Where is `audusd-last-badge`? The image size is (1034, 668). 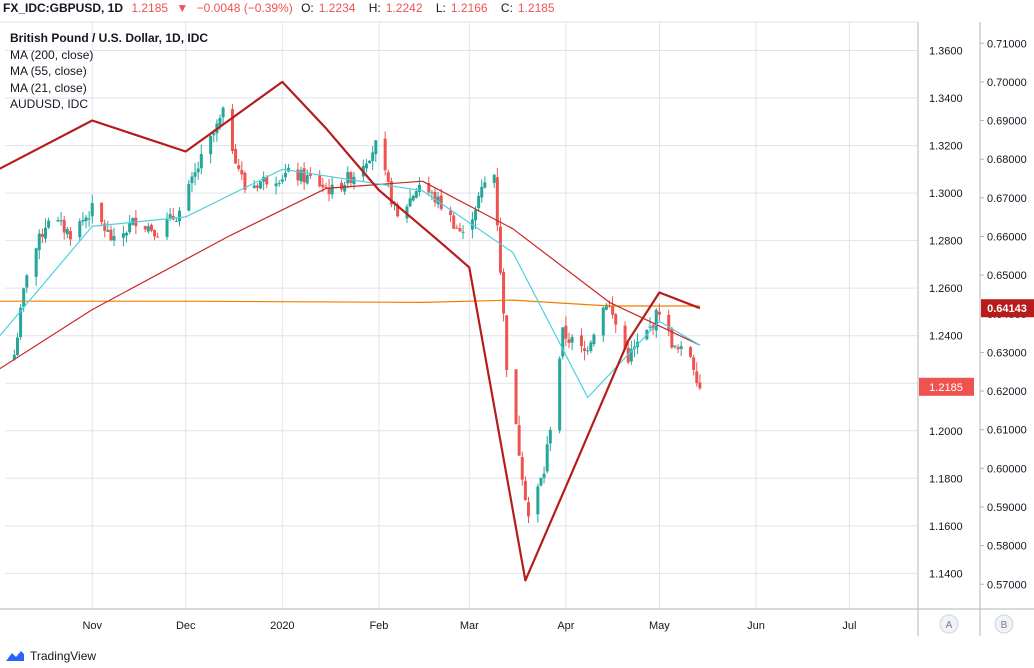 audusd-last-badge is located at coordinates (1007, 308).